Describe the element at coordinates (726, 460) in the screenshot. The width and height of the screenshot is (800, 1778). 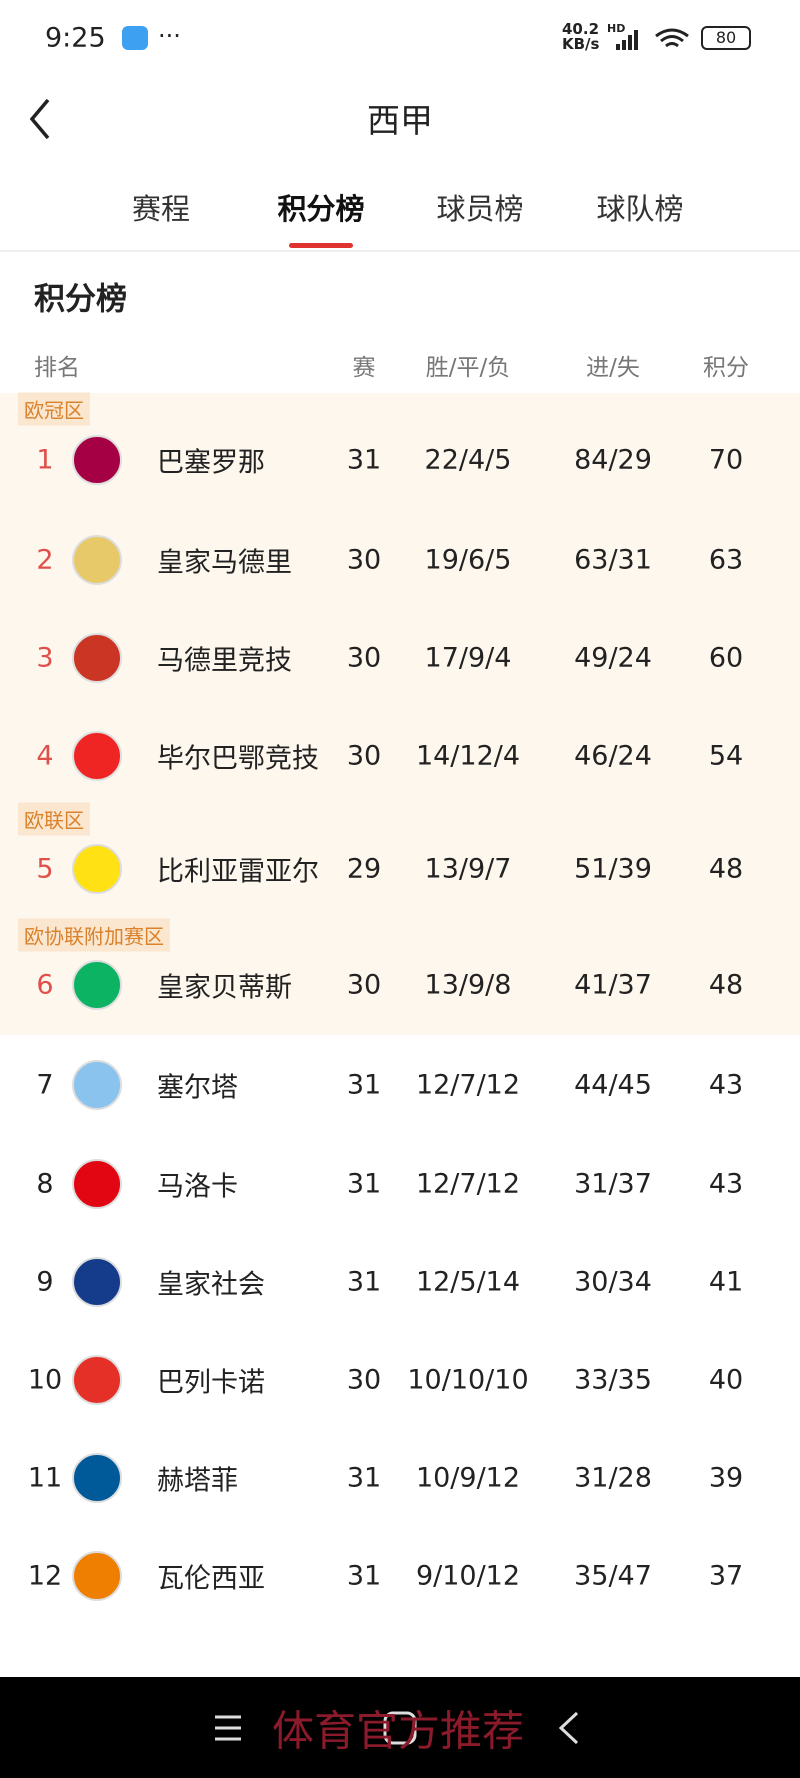
I see `points: 70` at that location.